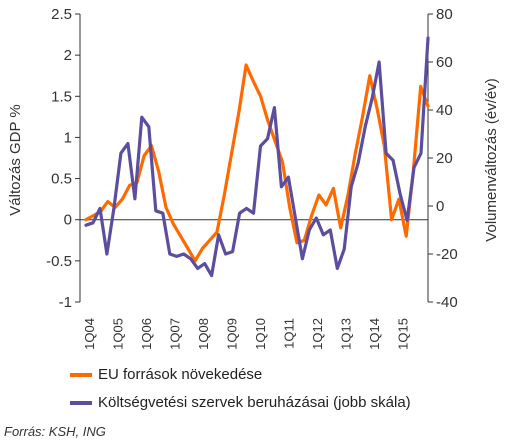 This screenshot has width=509, height=448. What do you see at coordinates (65, 302) in the screenshot?
I see `left-tick-label: -1` at bounding box center [65, 302].